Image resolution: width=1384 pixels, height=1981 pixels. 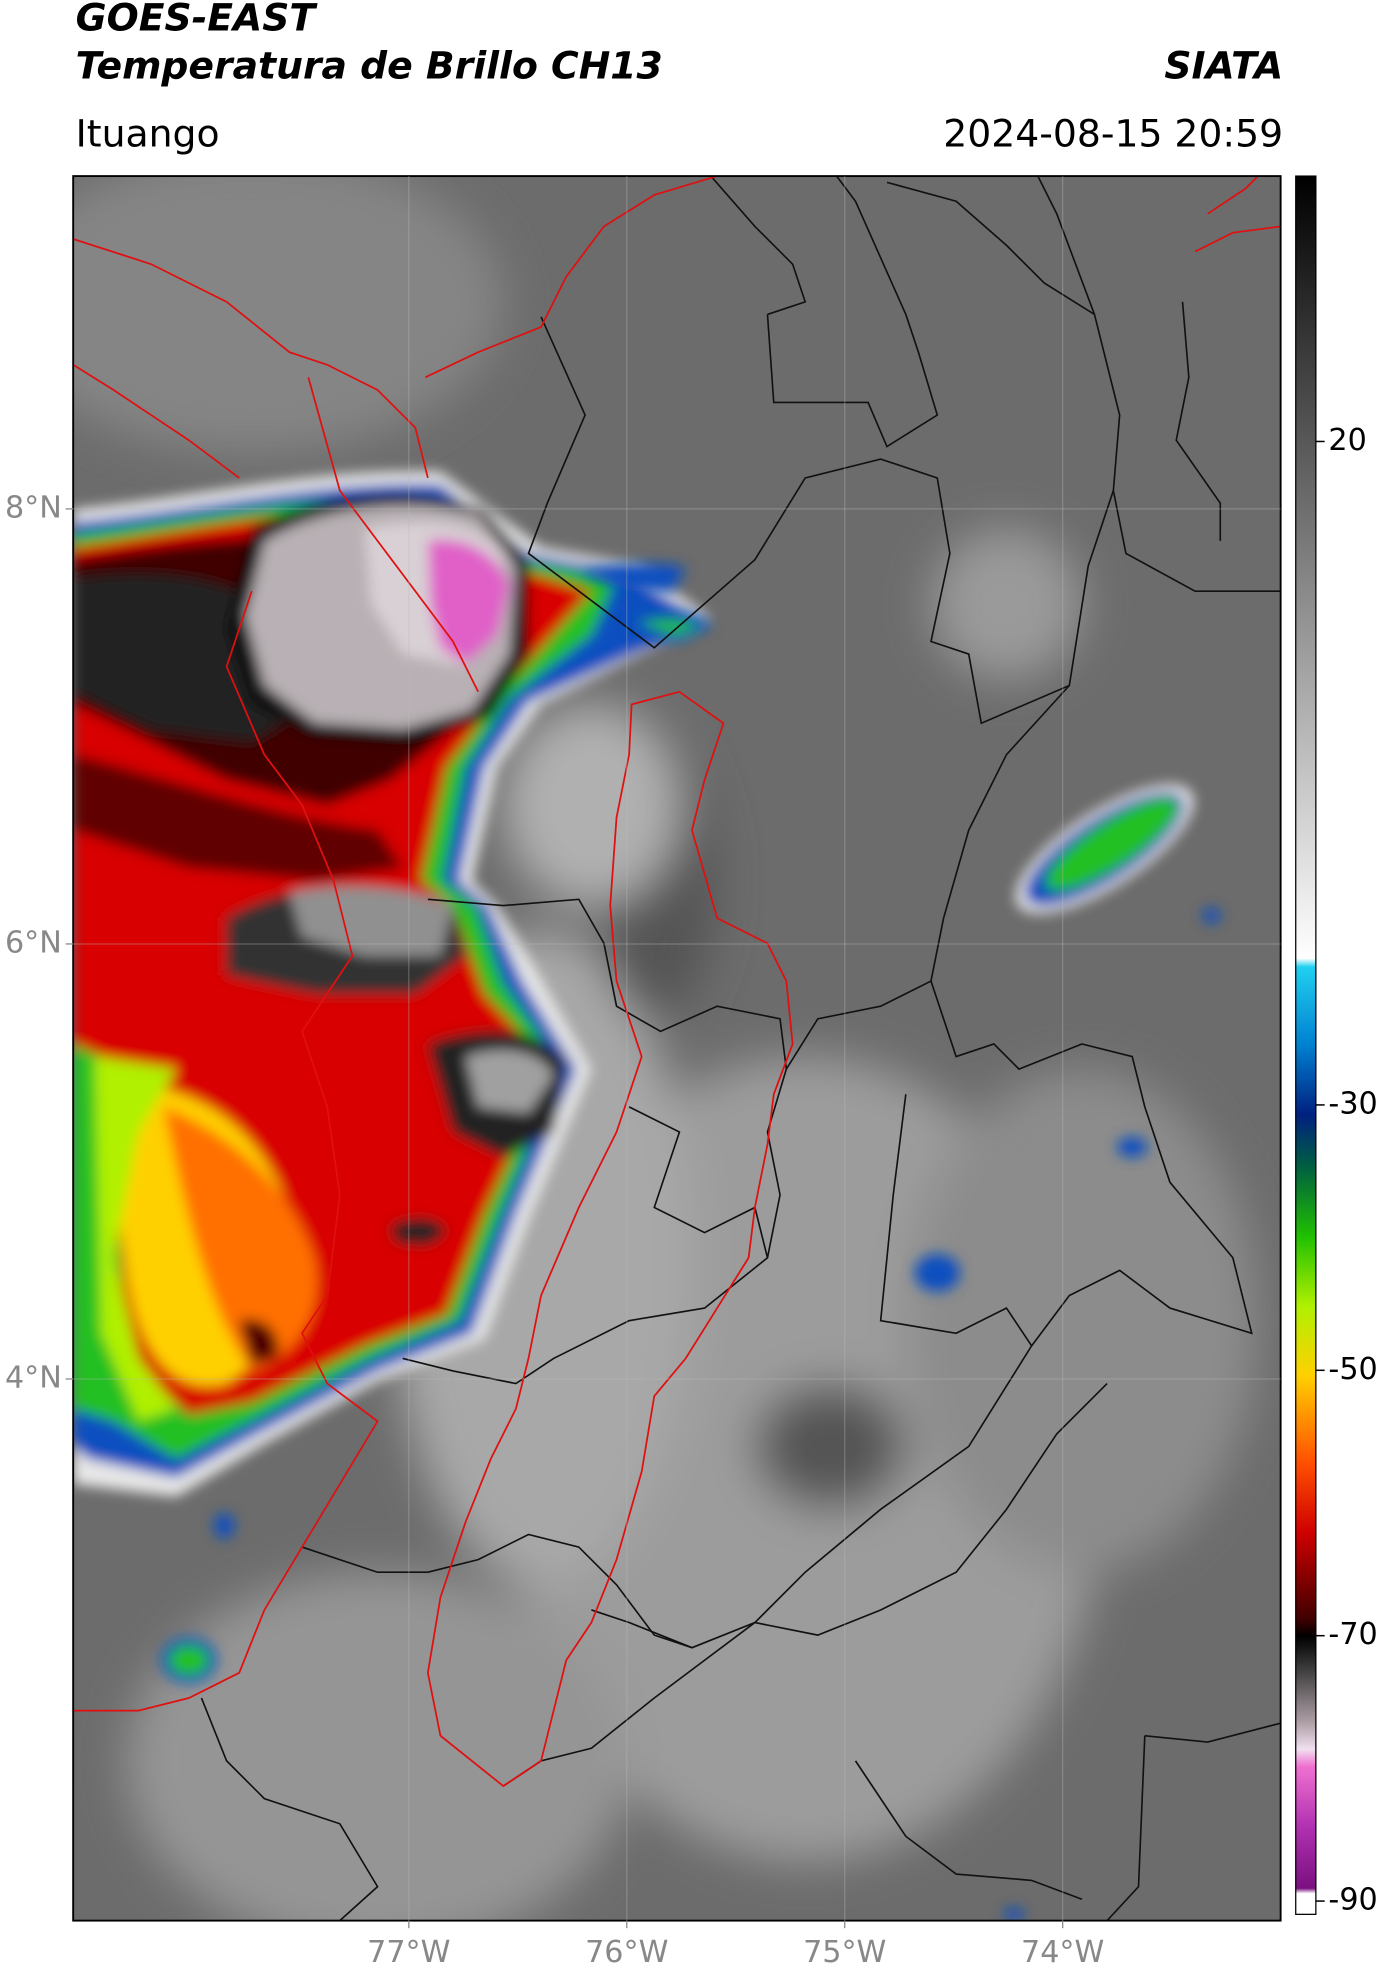 I want to click on lon-label: 75°W, so click(x=844, y=1952).